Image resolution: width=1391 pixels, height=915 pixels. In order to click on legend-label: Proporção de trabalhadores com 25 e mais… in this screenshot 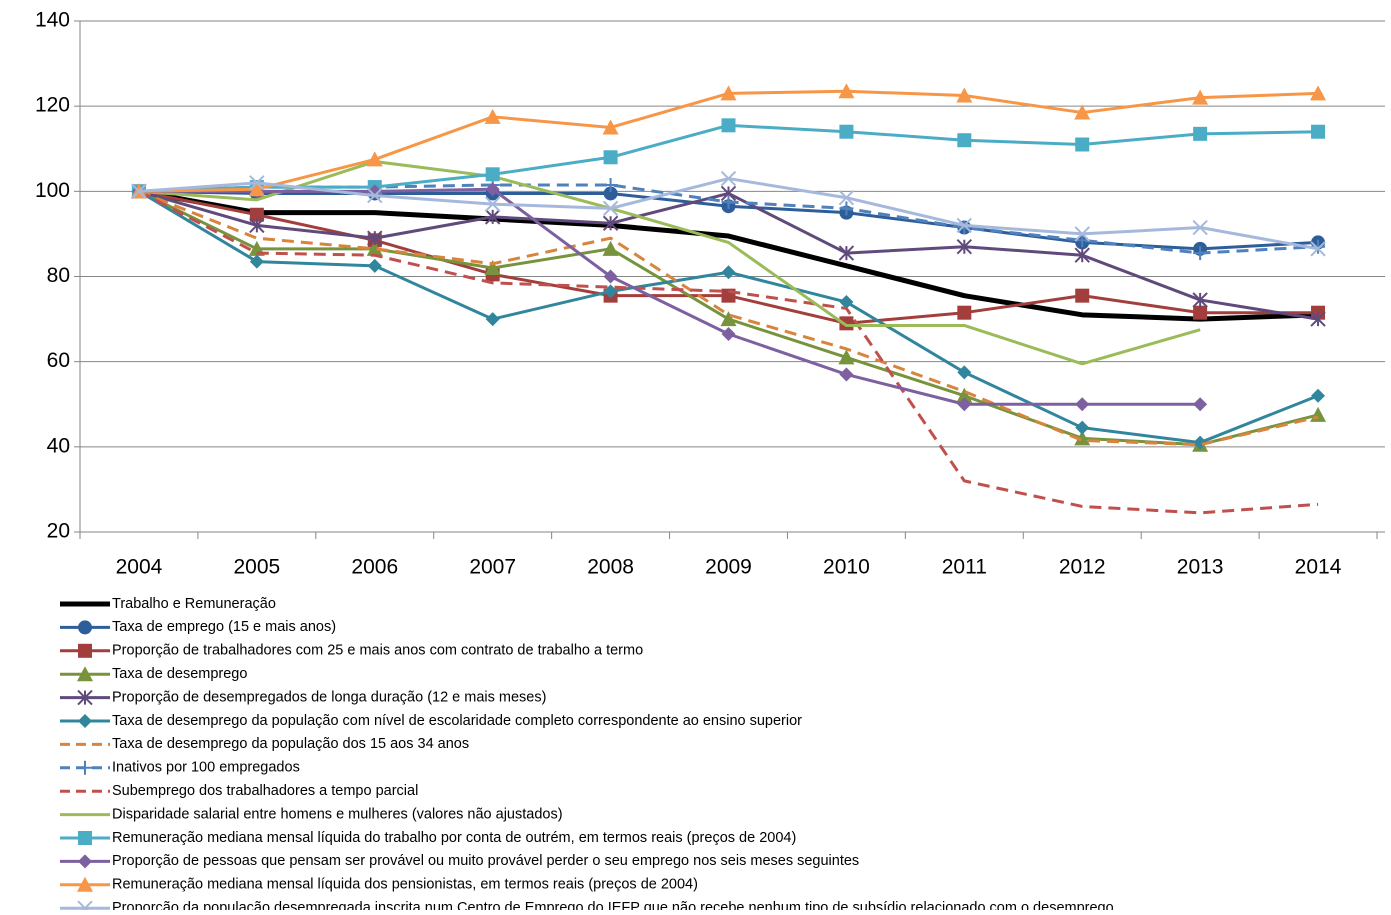, I will do `click(377, 651)`.